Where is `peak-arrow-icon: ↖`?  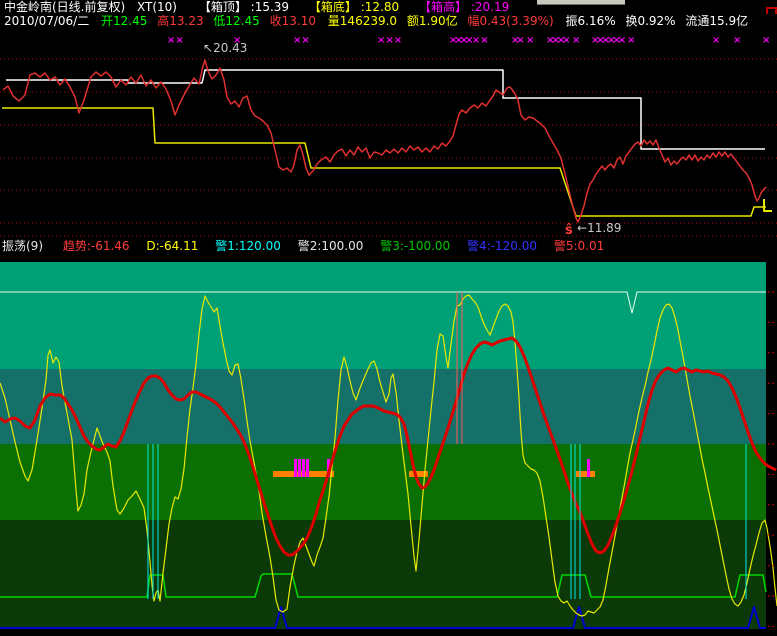
peak-arrow-icon: ↖ is located at coordinates (208, 48).